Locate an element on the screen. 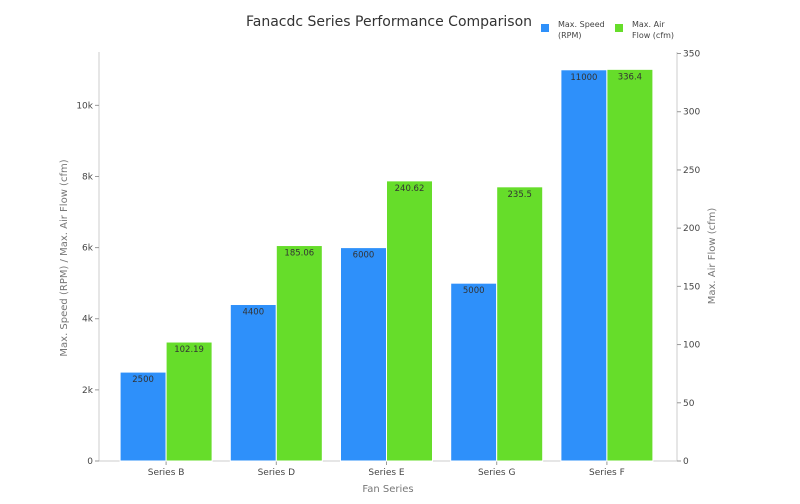 The image size is (800, 504). data-label: 240.62 is located at coordinates (410, 189).